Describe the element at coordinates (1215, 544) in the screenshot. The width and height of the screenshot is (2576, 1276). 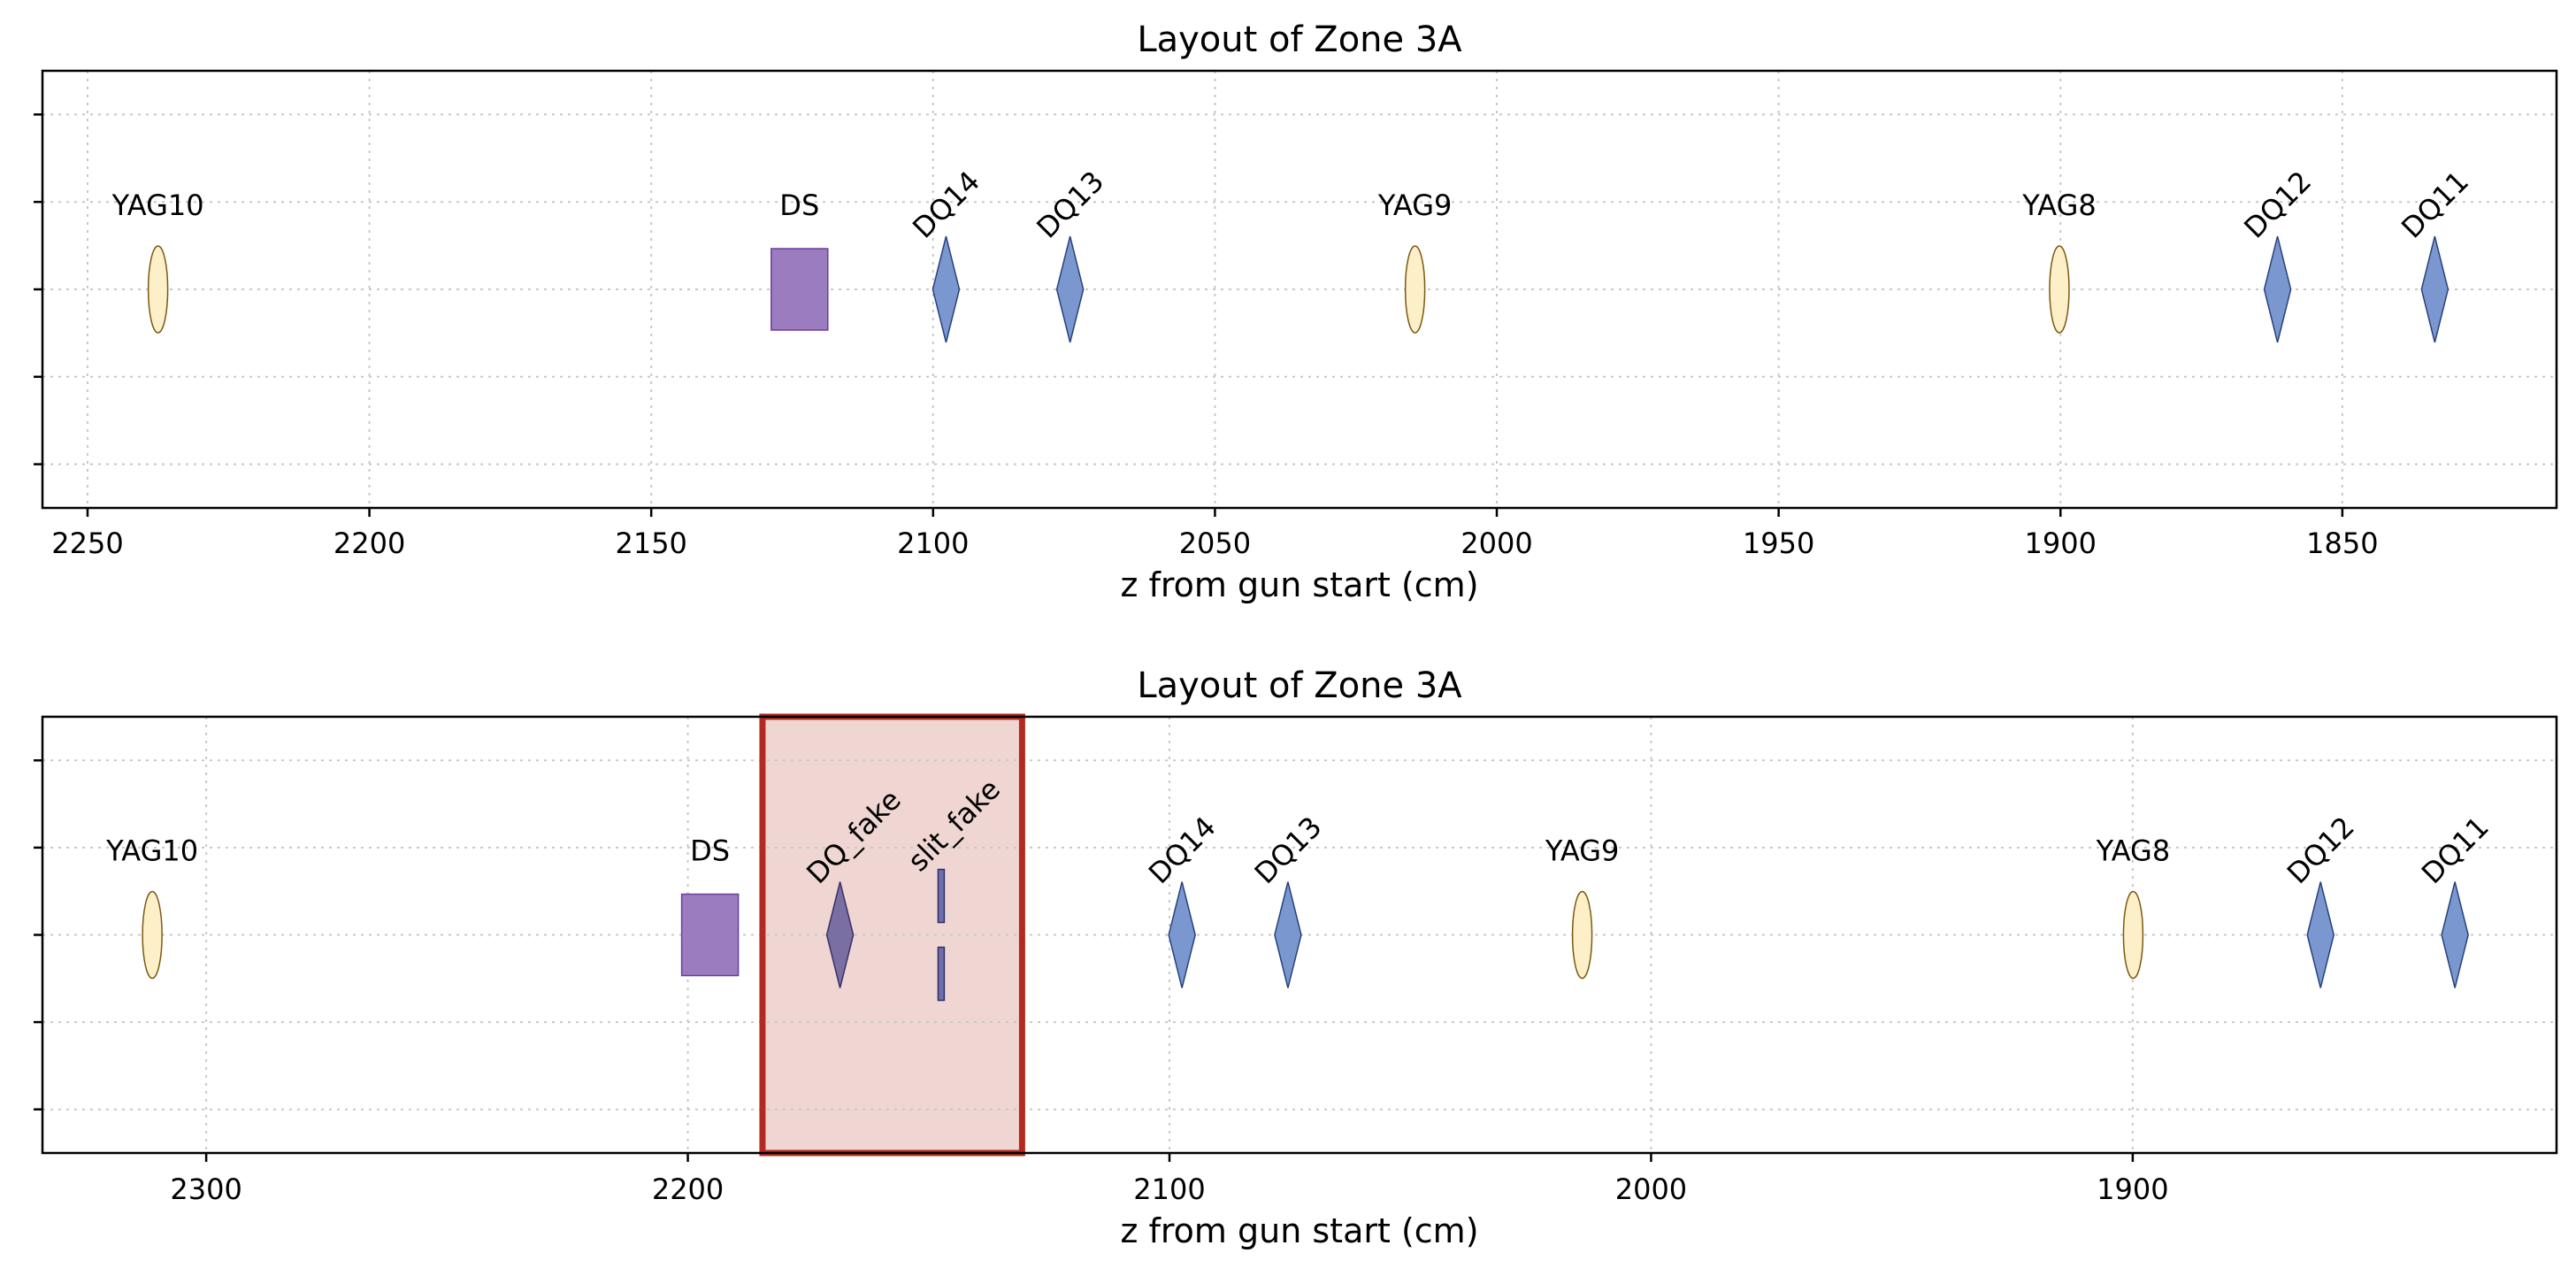
I see `x-tick-label: 2050` at that location.